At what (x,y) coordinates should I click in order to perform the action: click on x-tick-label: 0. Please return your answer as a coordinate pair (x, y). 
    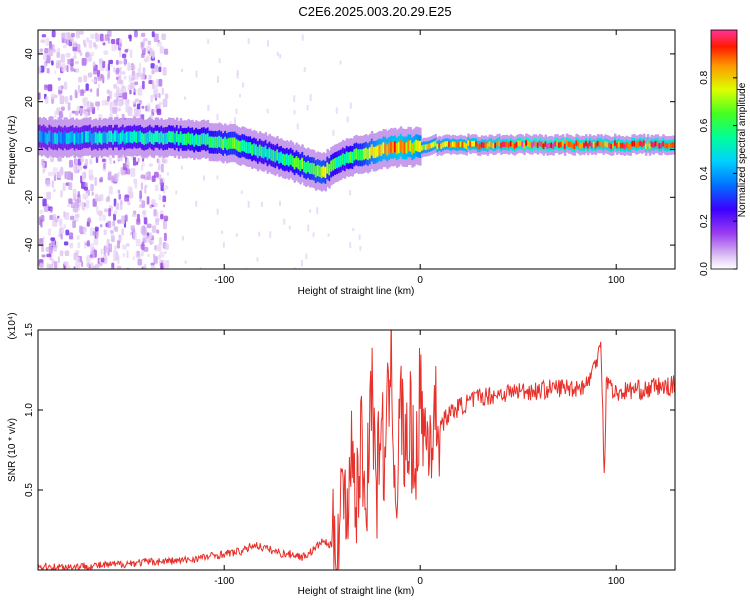
    Looking at the image, I should click on (420, 280).